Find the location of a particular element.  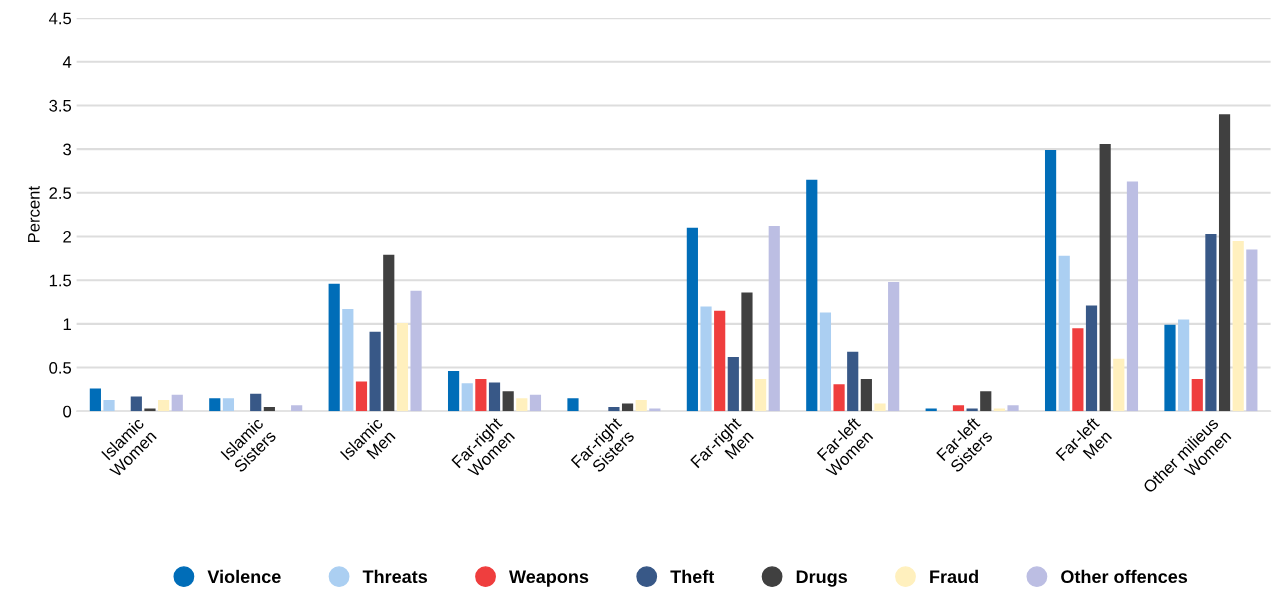

y-tick-label: 4 is located at coordinates (67, 62).